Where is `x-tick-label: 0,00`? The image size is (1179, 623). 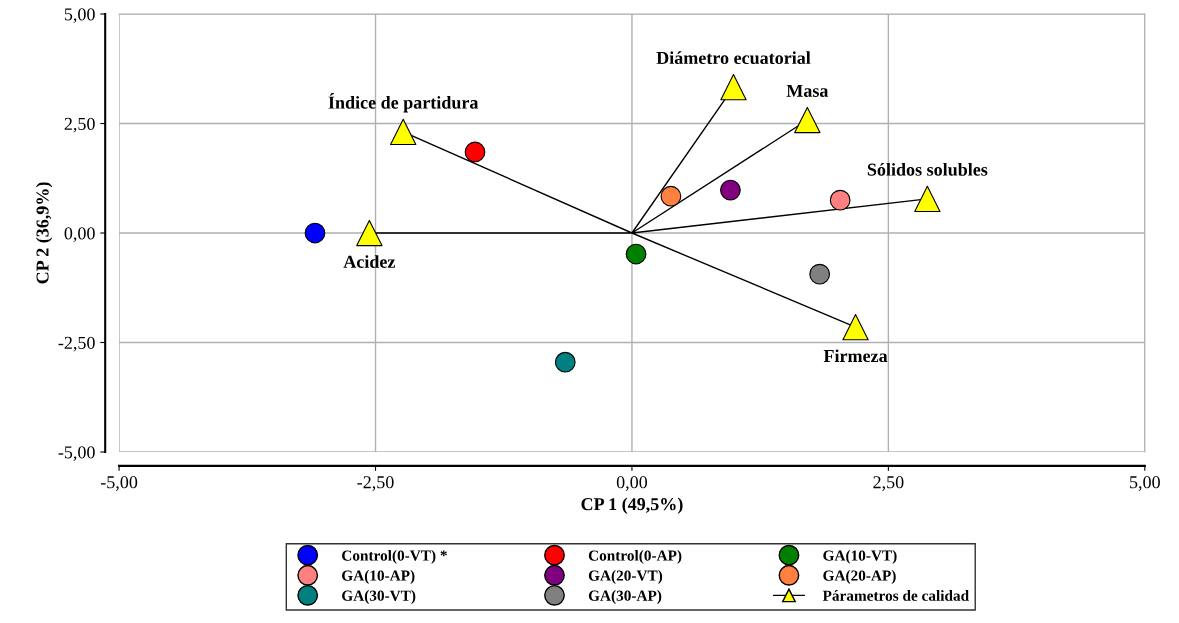 x-tick-label: 0,00 is located at coordinates (632, 483).